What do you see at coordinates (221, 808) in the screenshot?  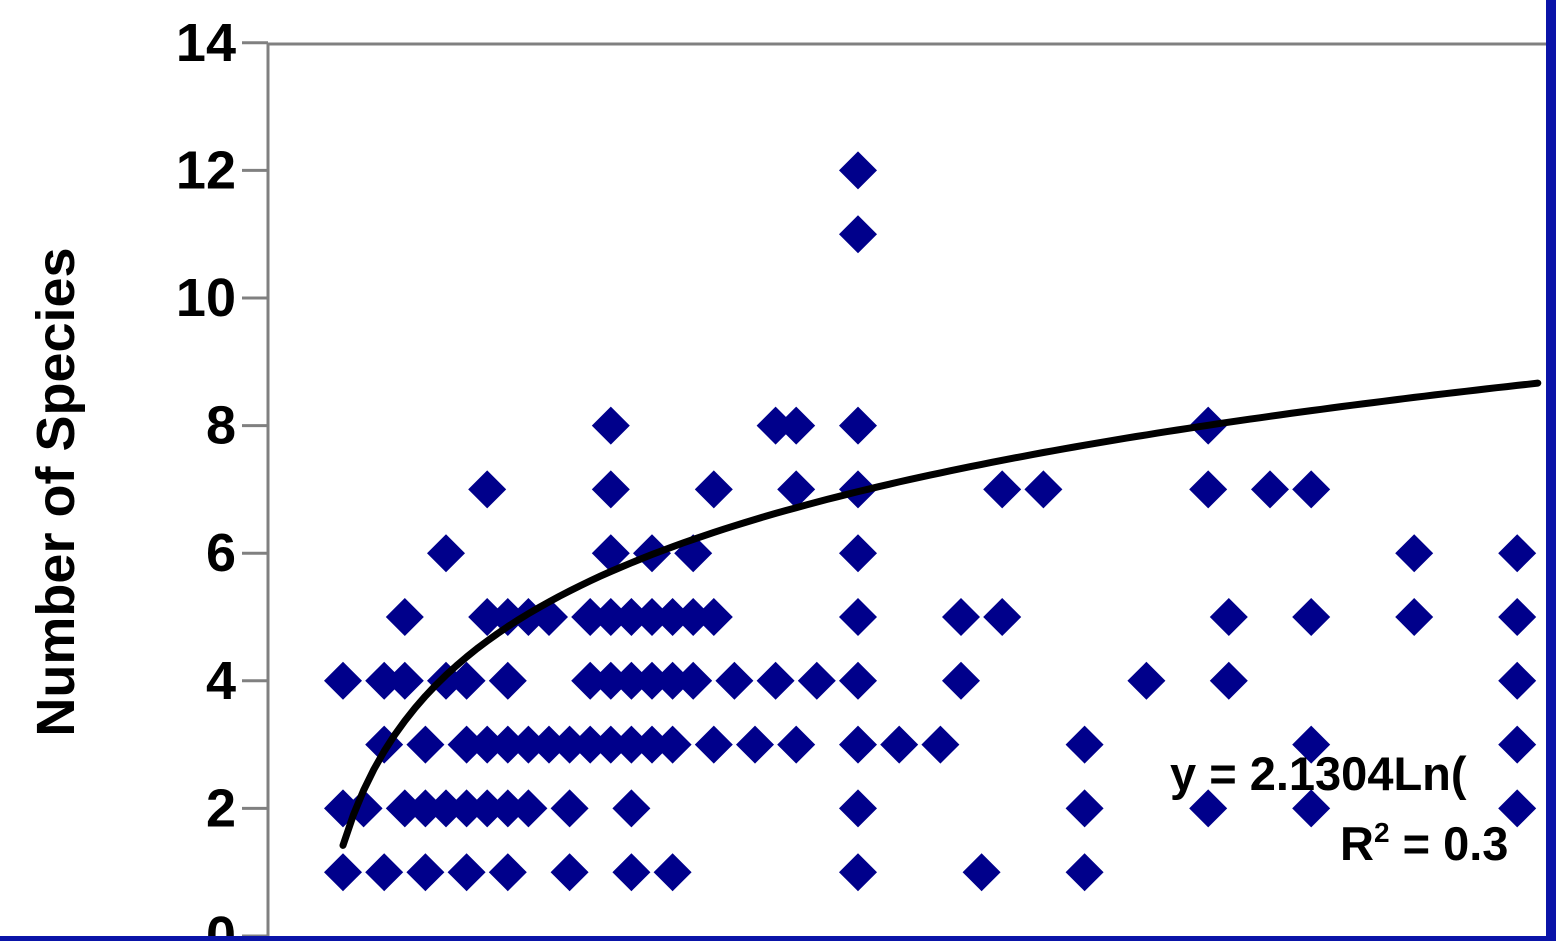 I see `y-tick-label: 2` at bounding box center [221, 808].